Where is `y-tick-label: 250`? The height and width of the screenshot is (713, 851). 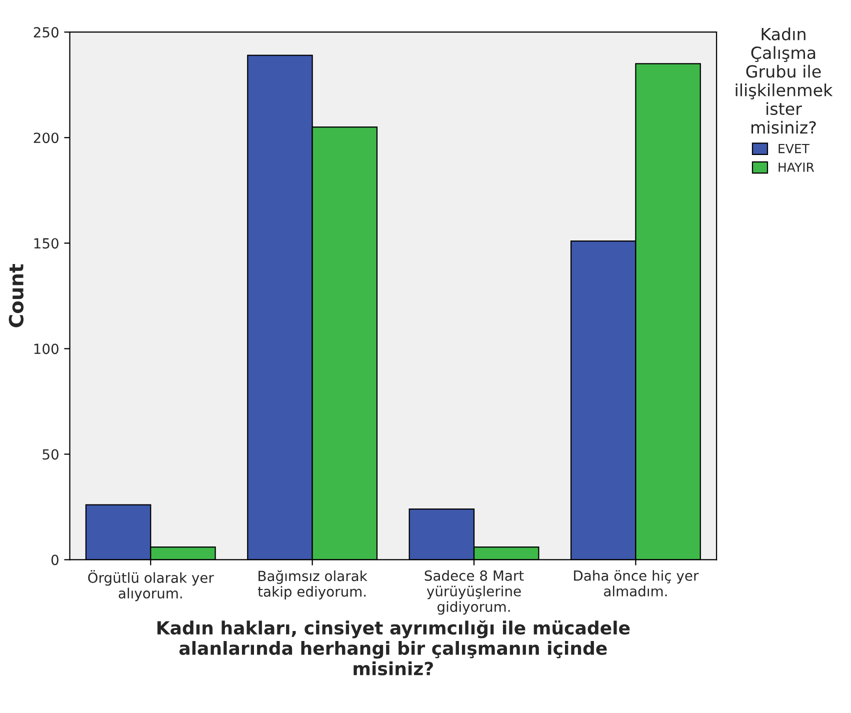
y-tick-label: 250 is located at coordinates (46, 32).